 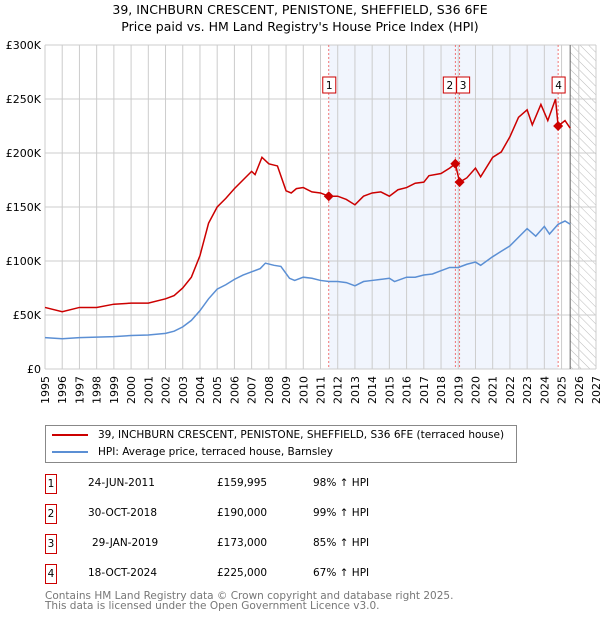 What do you see at coordinates (24, 99) in the screenshot?
I see `y-tick-label: £250K` at bounding box center [24, 99].